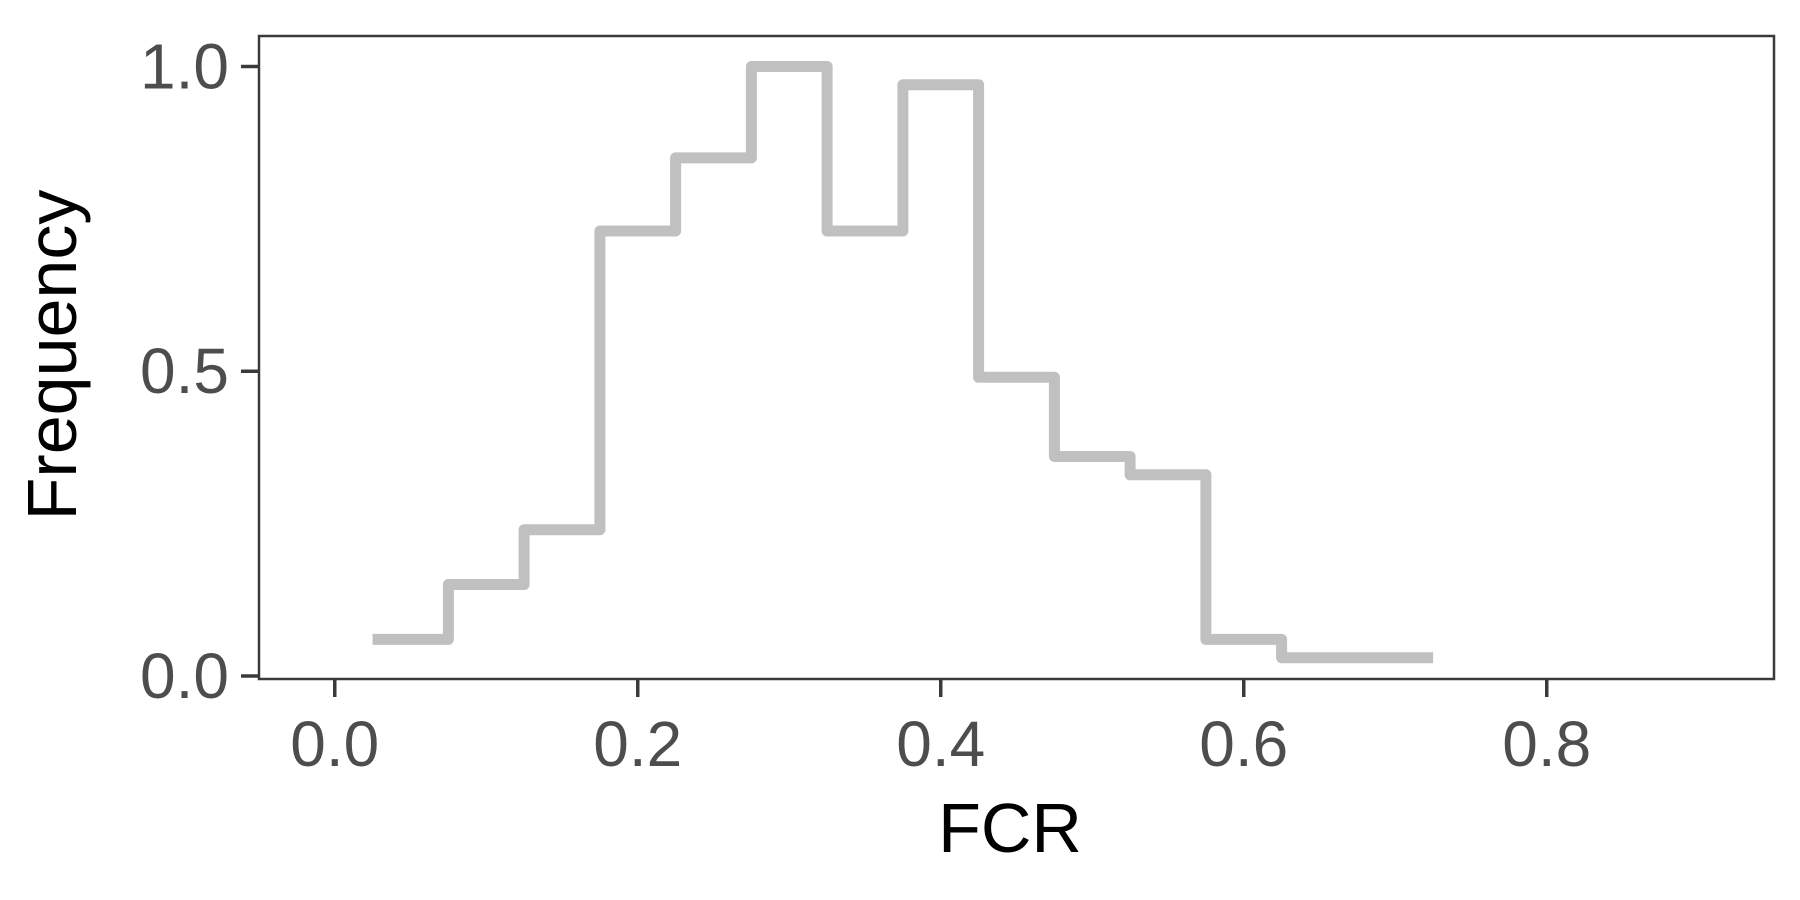 The image size is (1800, 900). I want to click on y-axis-title: Frequency, so click(52, 355).